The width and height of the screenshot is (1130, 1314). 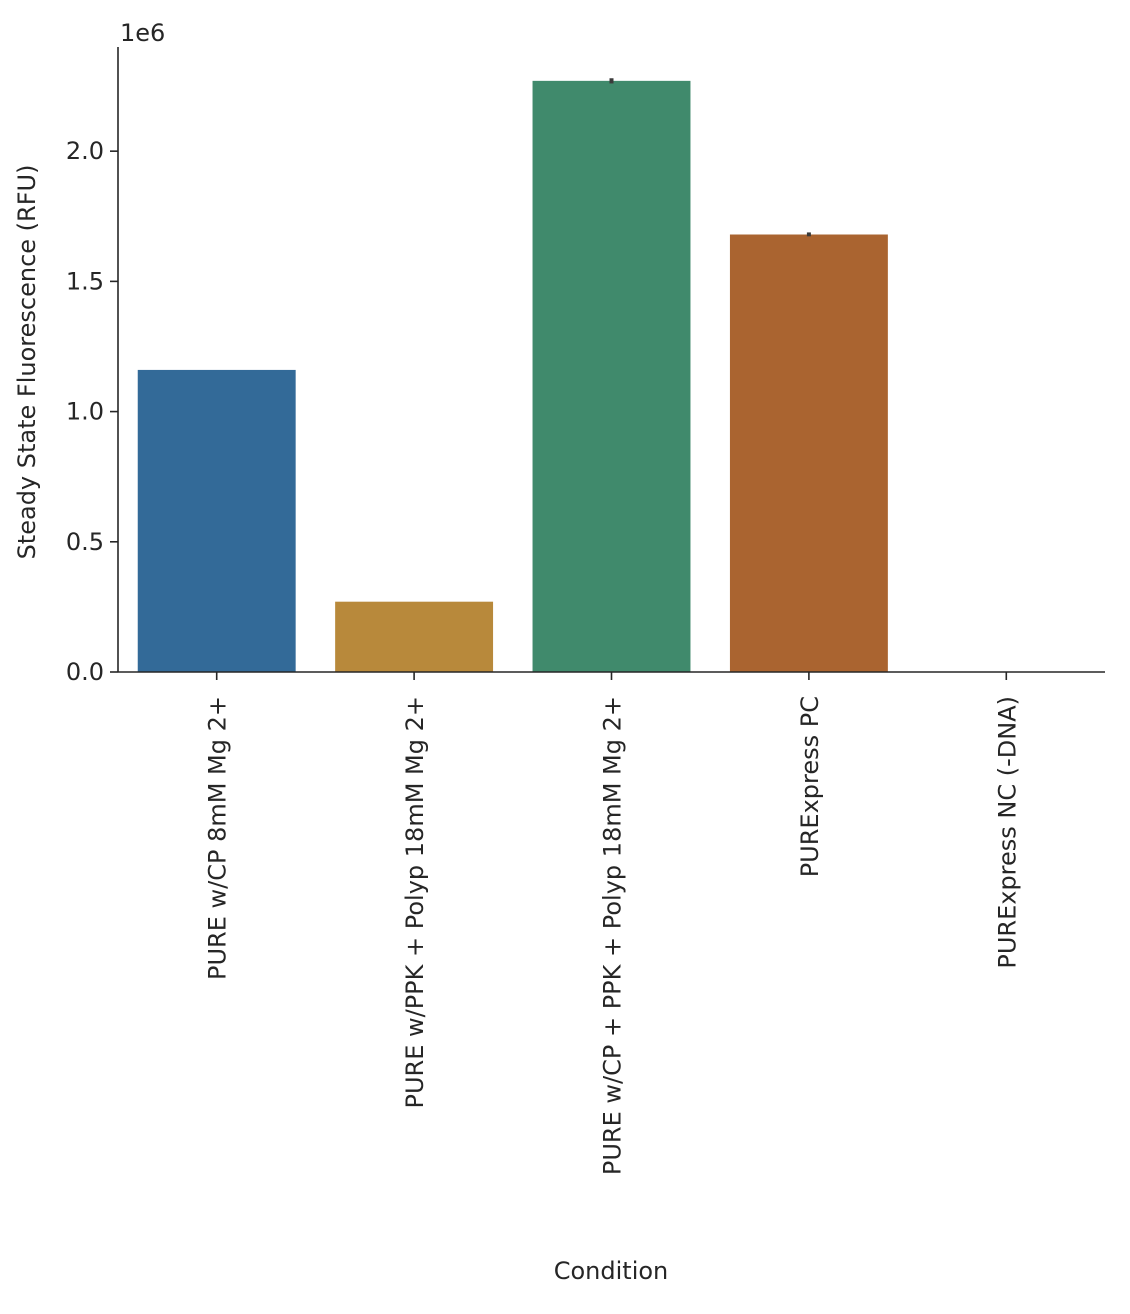 I want to click on error-bars-group, so click(x=710, y=157).